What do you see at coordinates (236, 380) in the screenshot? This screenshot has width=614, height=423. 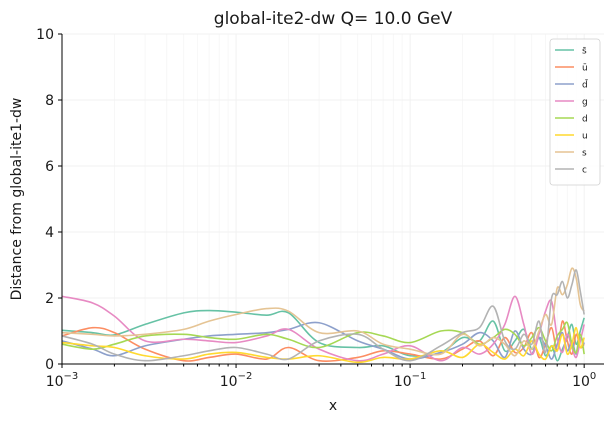 I see `x-tick-label: 10⁻²` at bounding box center [236, 380].